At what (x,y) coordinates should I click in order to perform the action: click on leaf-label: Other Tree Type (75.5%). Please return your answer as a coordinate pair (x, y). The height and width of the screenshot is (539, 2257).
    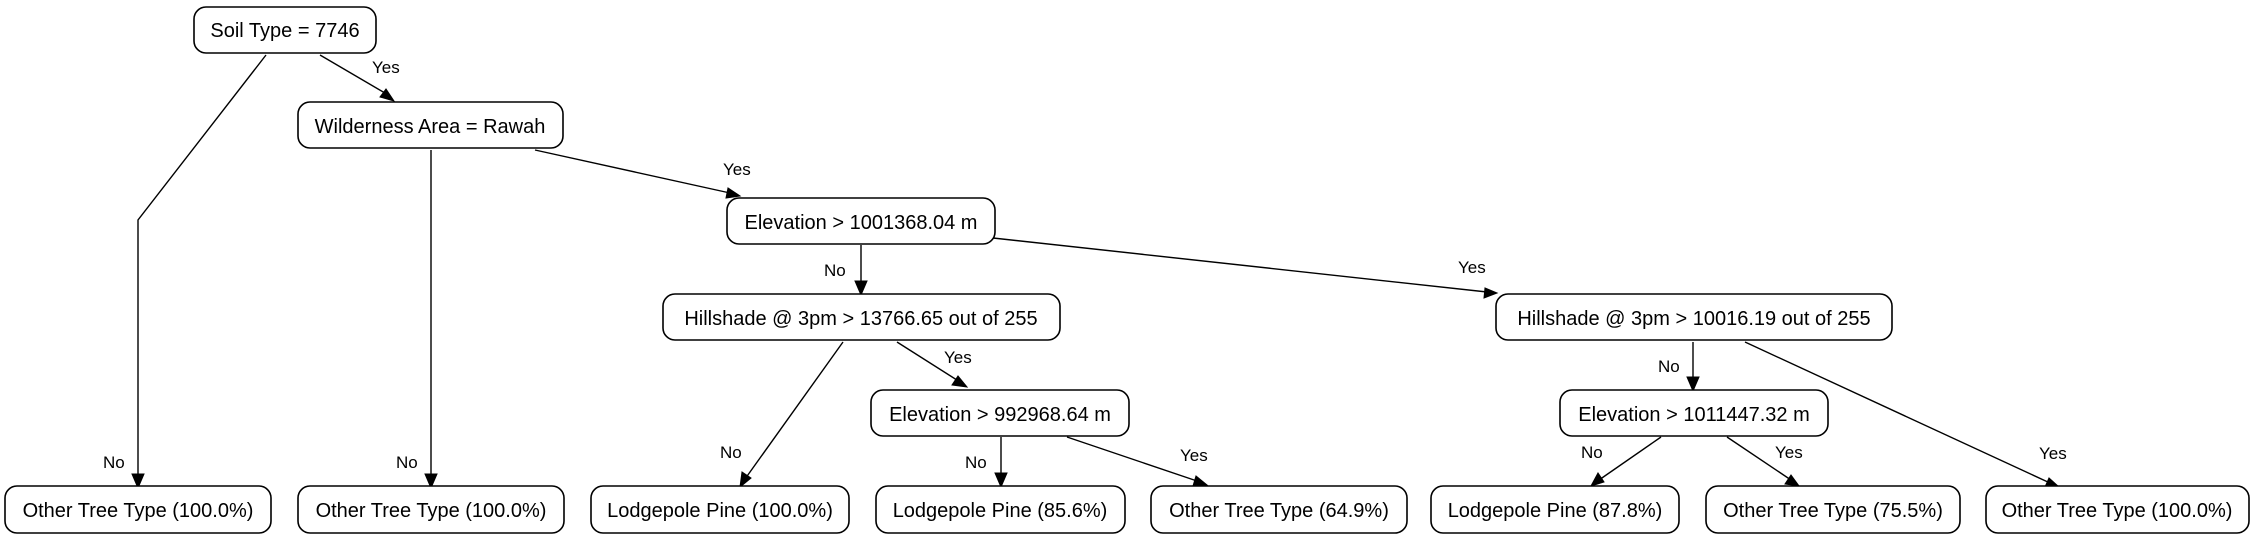
    Looking at the image, I should click on (1833, 511).